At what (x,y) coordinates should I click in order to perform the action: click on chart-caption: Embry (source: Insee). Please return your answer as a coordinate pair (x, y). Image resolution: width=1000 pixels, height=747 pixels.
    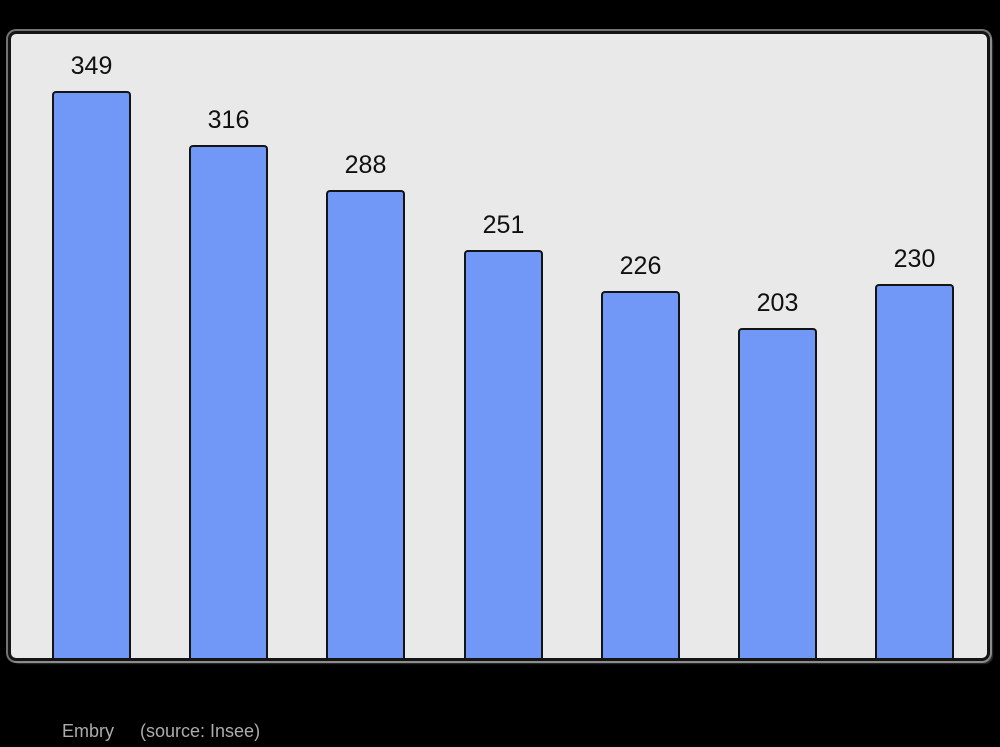
    Looking at the image, I should click on (161, 731).